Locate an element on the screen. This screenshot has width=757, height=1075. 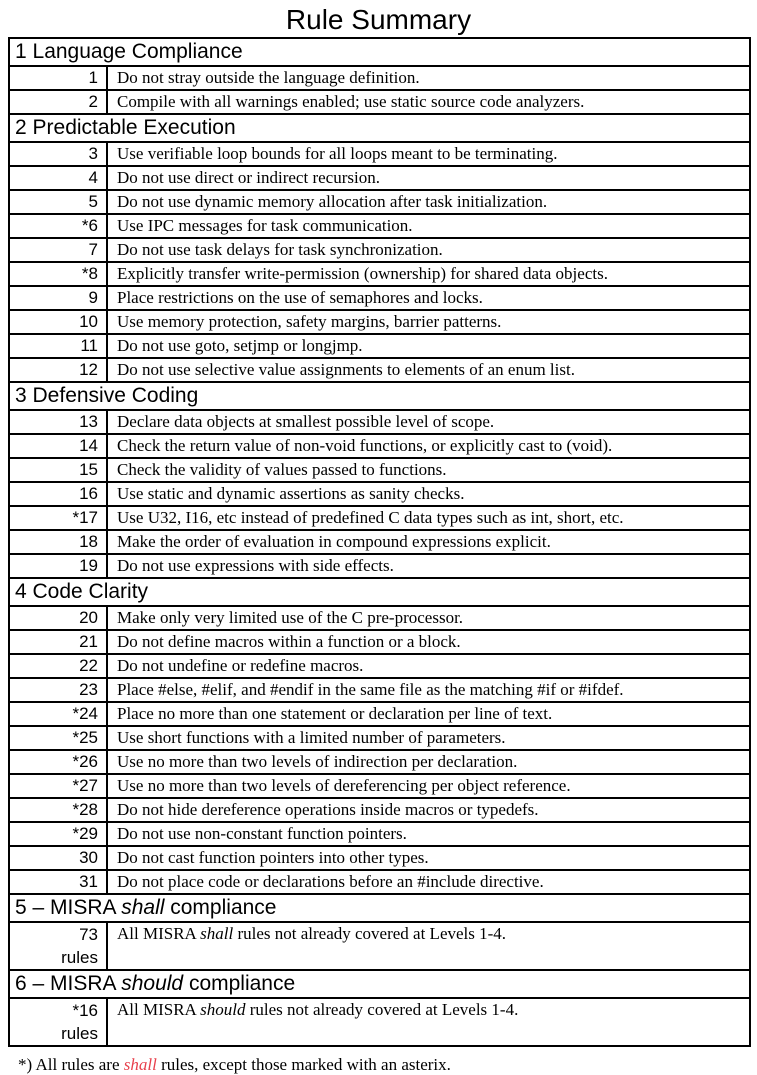
rule-number-cell: *17 is located at coordinates (58, 518).